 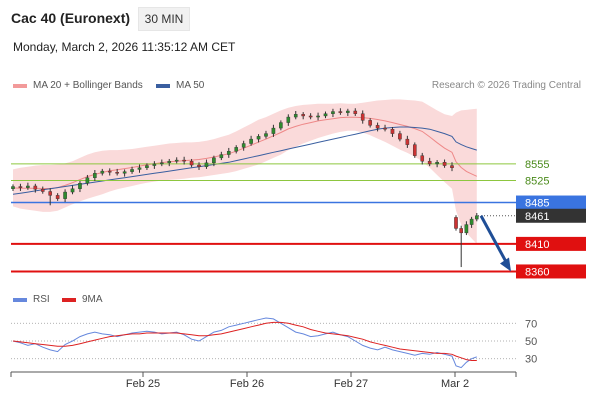 What do you see at coordinates (20, 85) in the screenshot?
I see `ma20-swatch` at bounding box center [20, 85].